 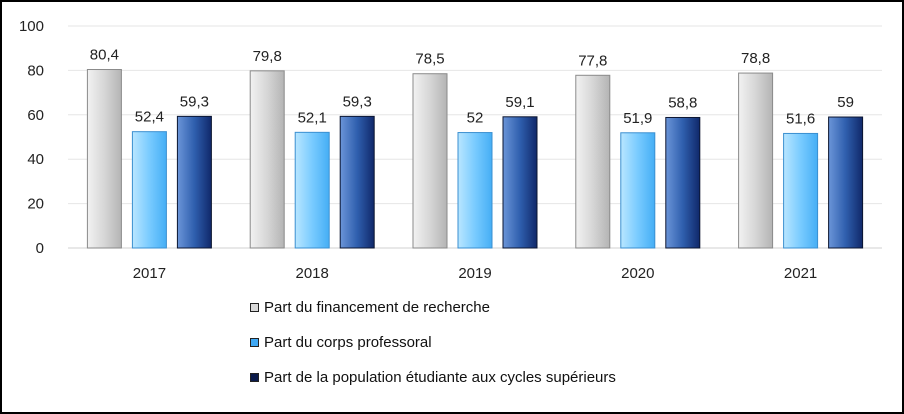 I want to click on y-tick-label: 20, so click(x=35, y=204).